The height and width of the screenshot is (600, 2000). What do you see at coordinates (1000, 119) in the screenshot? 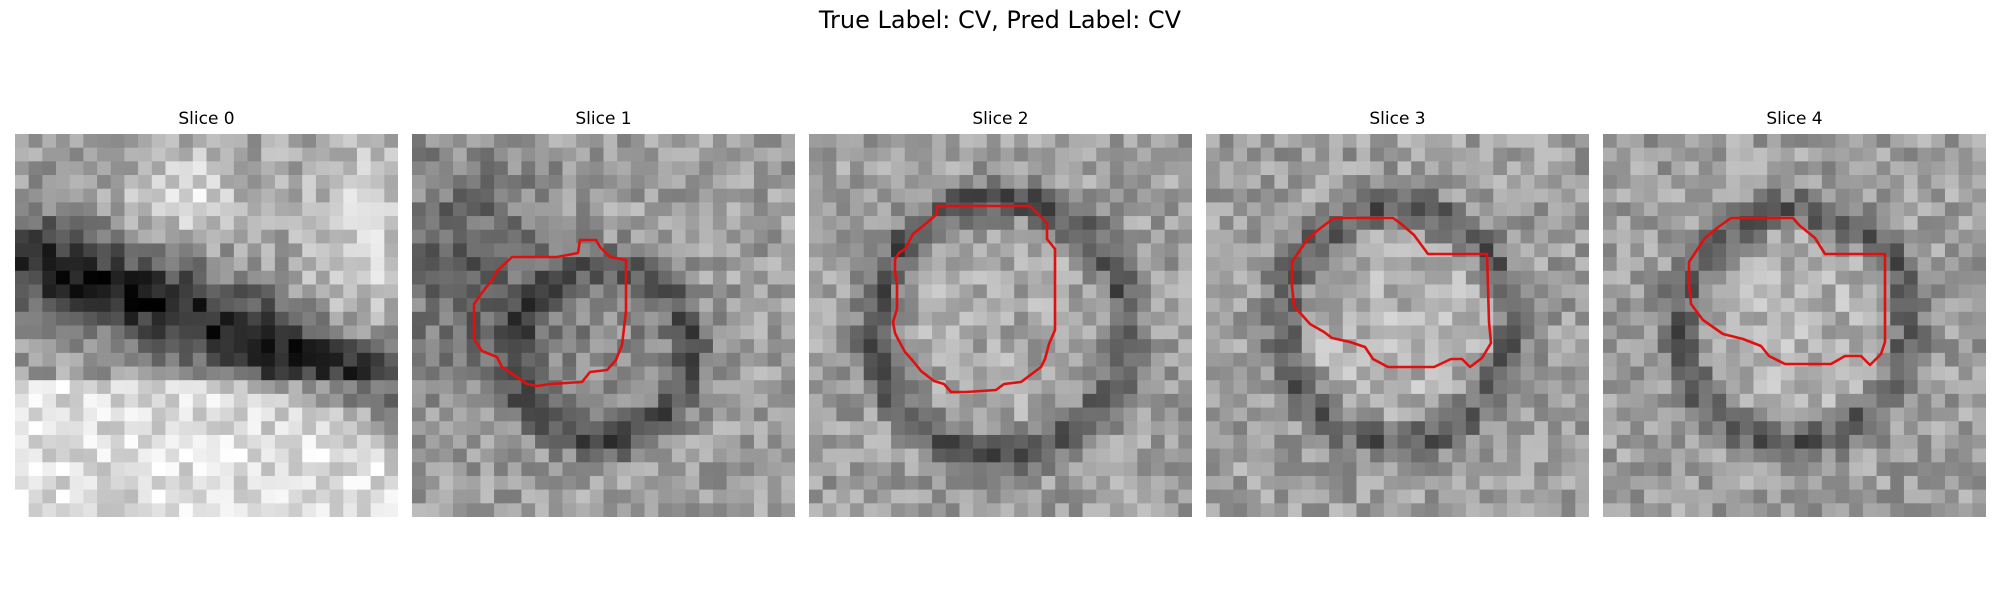
I see `slice-title: Slice 2` at bounding box center [1000, 119].